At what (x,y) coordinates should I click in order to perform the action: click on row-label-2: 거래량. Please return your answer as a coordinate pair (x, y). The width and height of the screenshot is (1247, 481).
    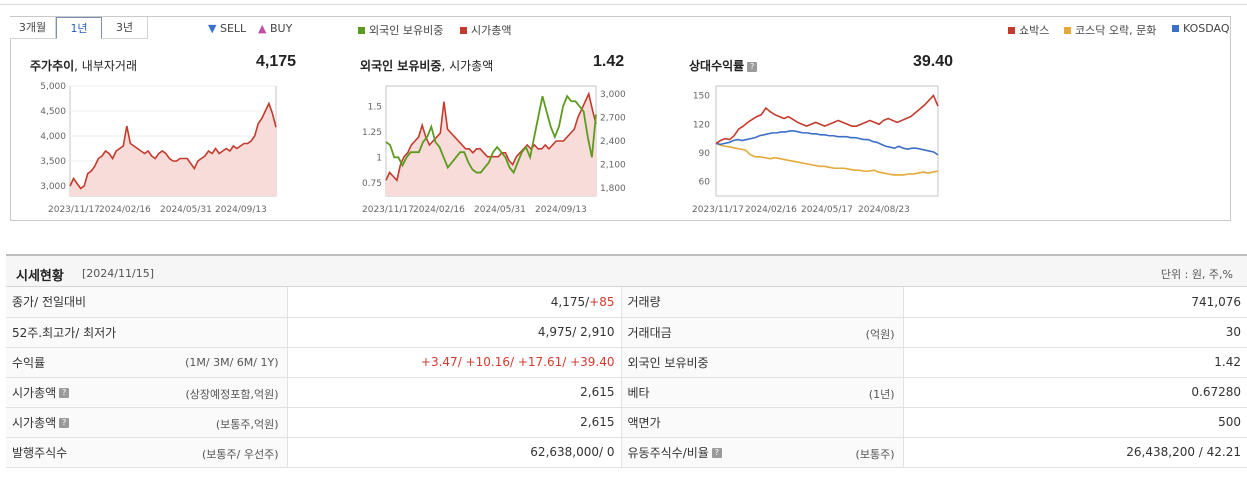
    Looking at the image, I should click on (762, 302).